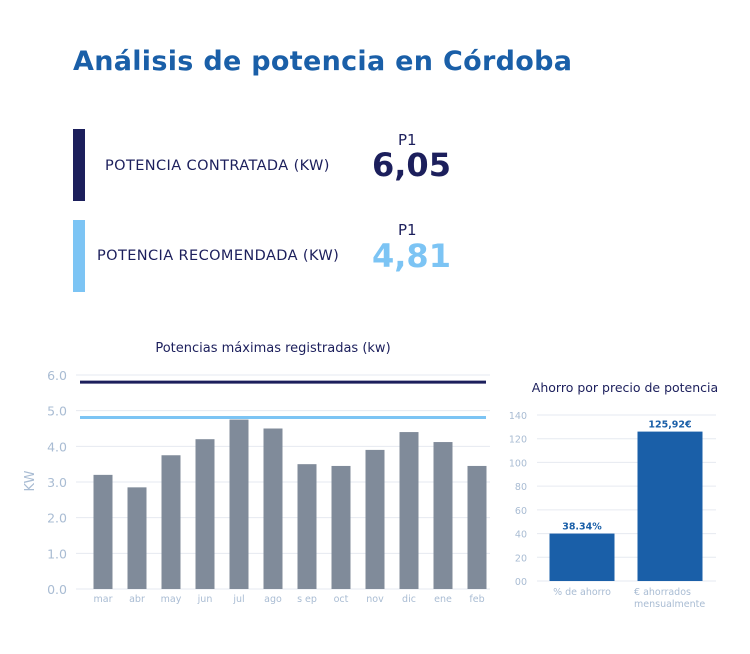 The height and width of the screenshot is (654, 750). Describe the element at coordinates (521, 511) in the screenshot. I see `chart2-y-tick: 60` at that location.